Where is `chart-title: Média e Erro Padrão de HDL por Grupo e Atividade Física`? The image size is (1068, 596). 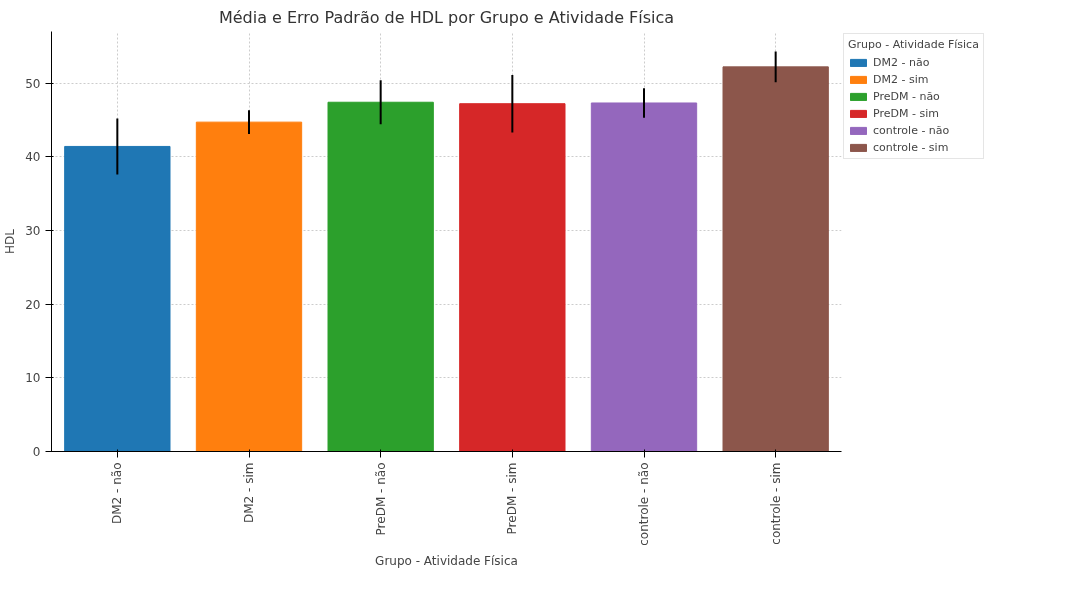 chart-title: Média e Erro Padrão de HDL por Grupo e Atividade Física is located at coordinates (446, 17).